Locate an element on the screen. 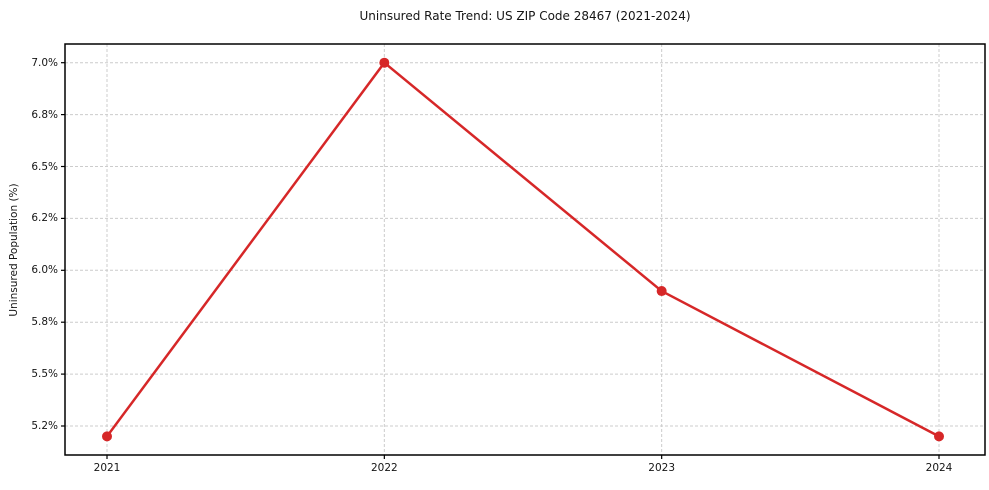 Image resolution: width=989 pixels, height=490 pixels. x-tick-label: 2023 is located at coordinates (662, 468).